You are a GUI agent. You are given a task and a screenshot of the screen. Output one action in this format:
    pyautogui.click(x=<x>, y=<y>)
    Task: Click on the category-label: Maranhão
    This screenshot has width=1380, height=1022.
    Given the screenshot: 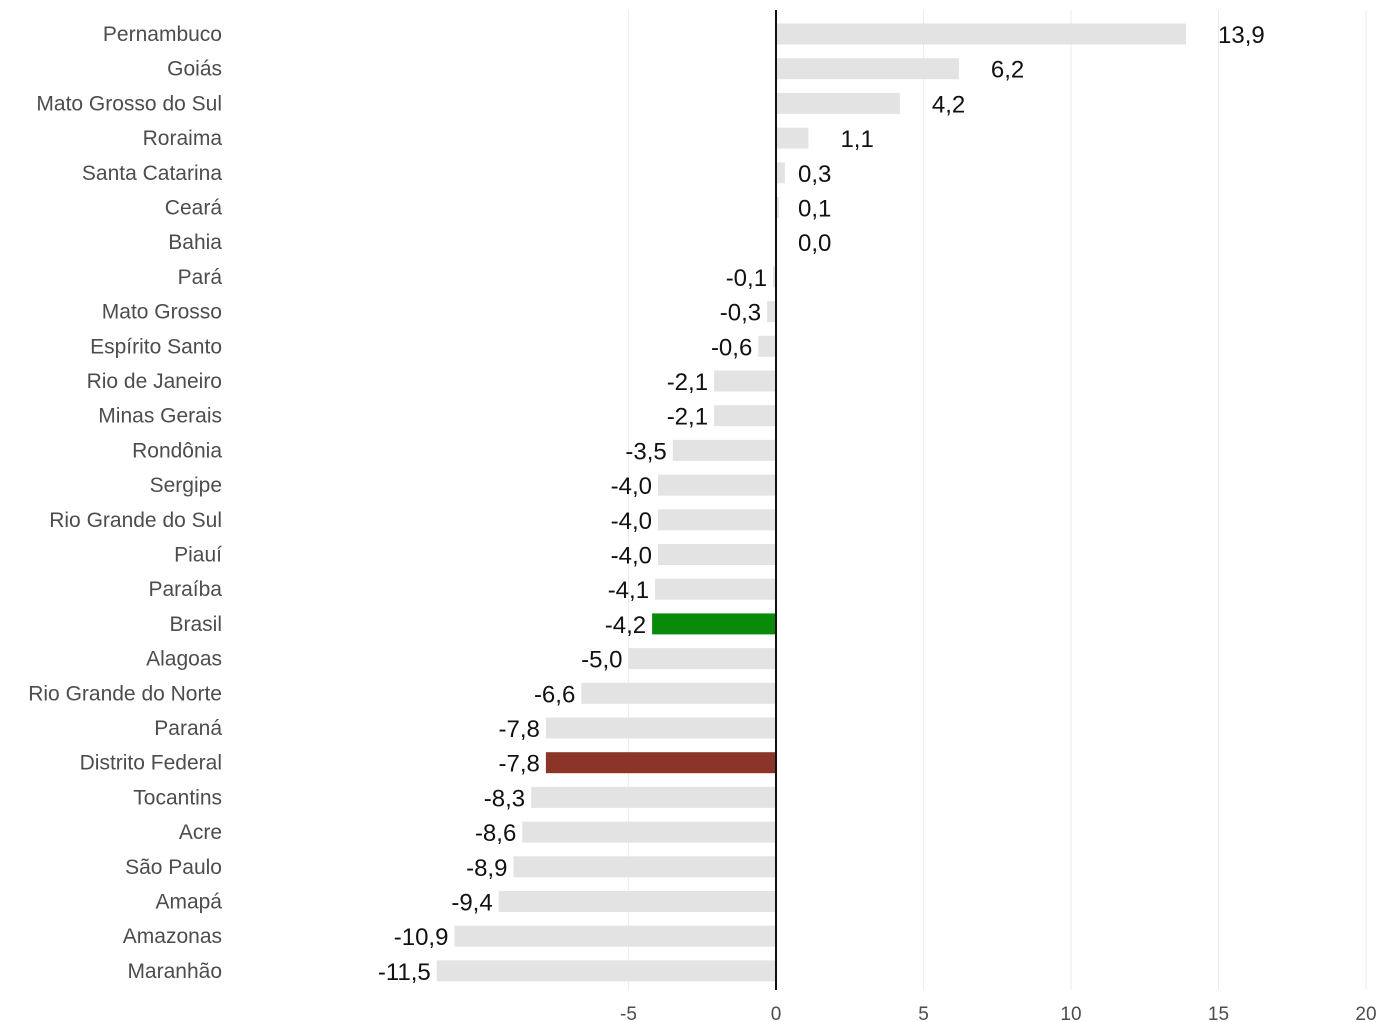 What is the action you would take?
    pyautogui.click(x=174, y=971)
    